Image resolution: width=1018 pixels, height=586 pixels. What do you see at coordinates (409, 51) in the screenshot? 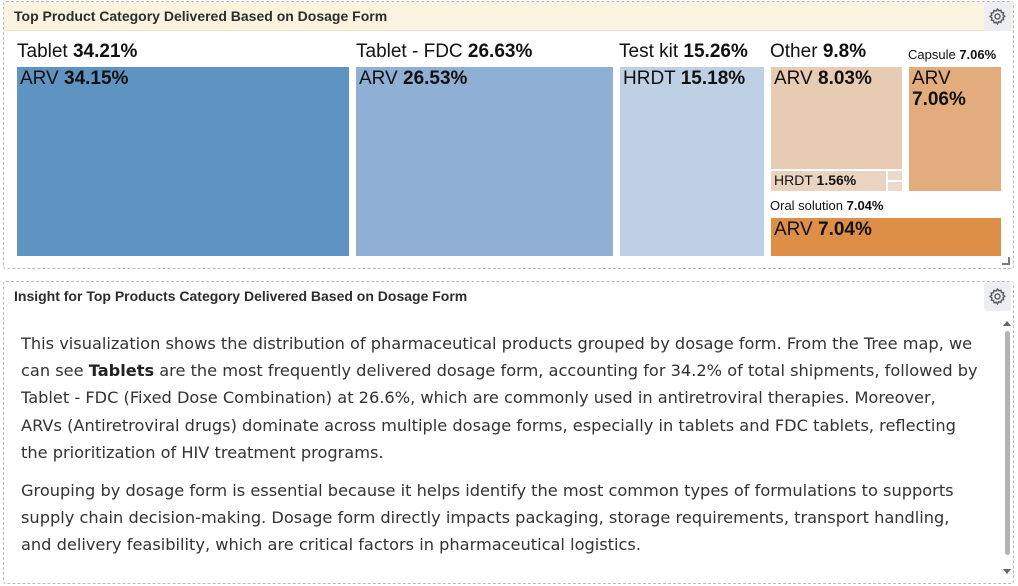
I see `group-name: Tablet - FDC` at bounding box center [409, 51].